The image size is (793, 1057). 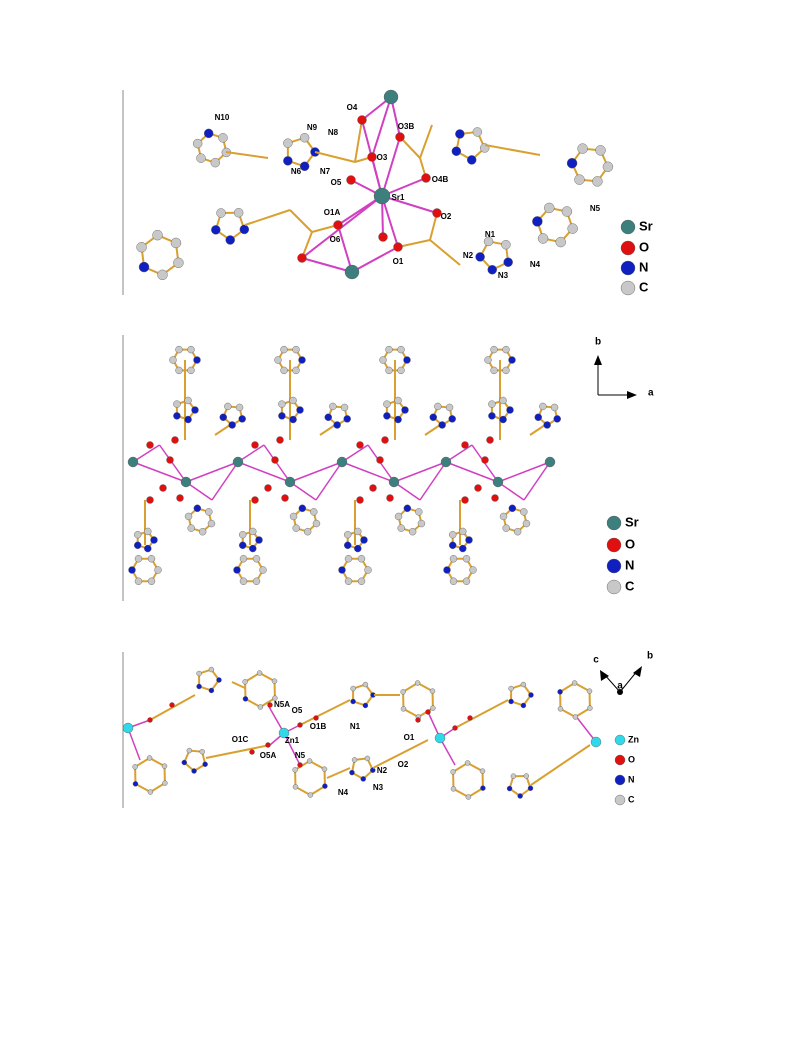 What do you see at coordinates (633, 739) in the screenshot?
I see `legend-label: Zn` at bounding box center [633, 739].